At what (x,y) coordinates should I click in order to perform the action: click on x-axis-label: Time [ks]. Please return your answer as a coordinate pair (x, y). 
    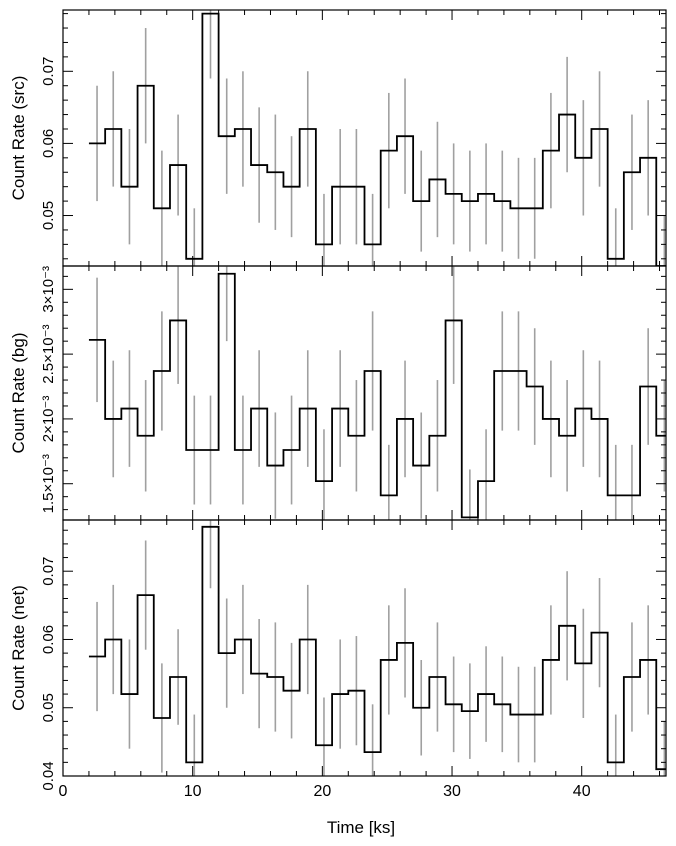
    Looking at the image, I should click on (361, 827).